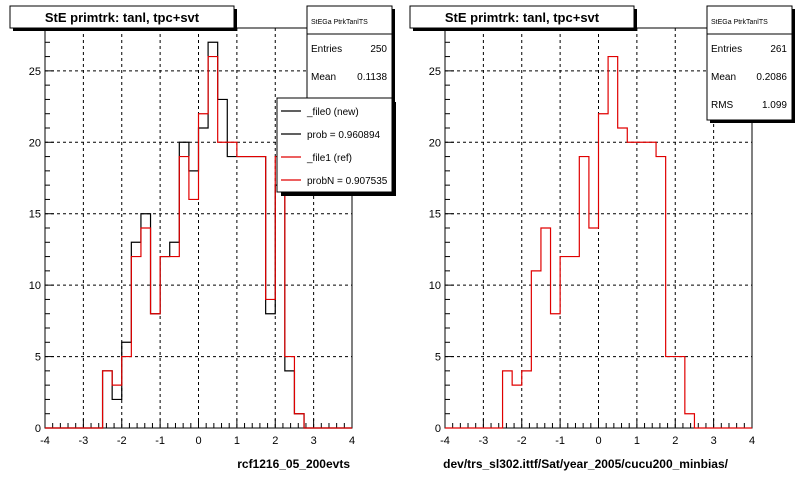 Image resolution: width=800 pixels, height=480 pixels. What do you see at coordinates (378, 49) in the screenshot?
I see `stats-entries-value: 250` at bounding box center [378, 49].